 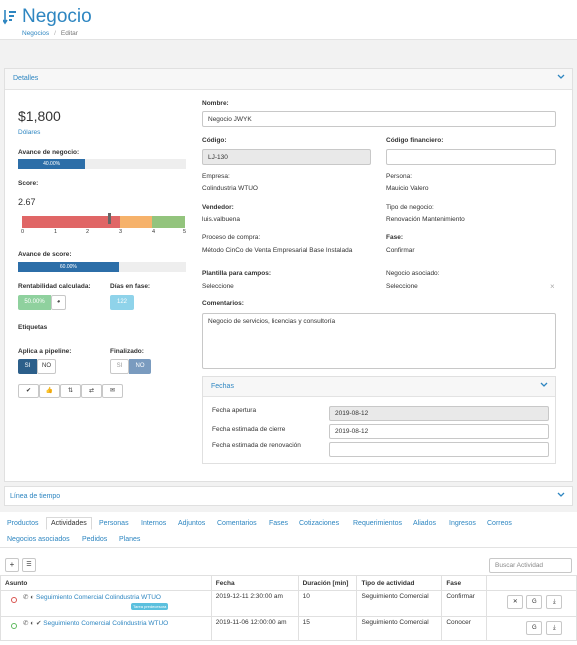 What do you see at coordinates (23, 232) in the screenshot?
I see `score-tick: 0` at bounding box center [23, 232].